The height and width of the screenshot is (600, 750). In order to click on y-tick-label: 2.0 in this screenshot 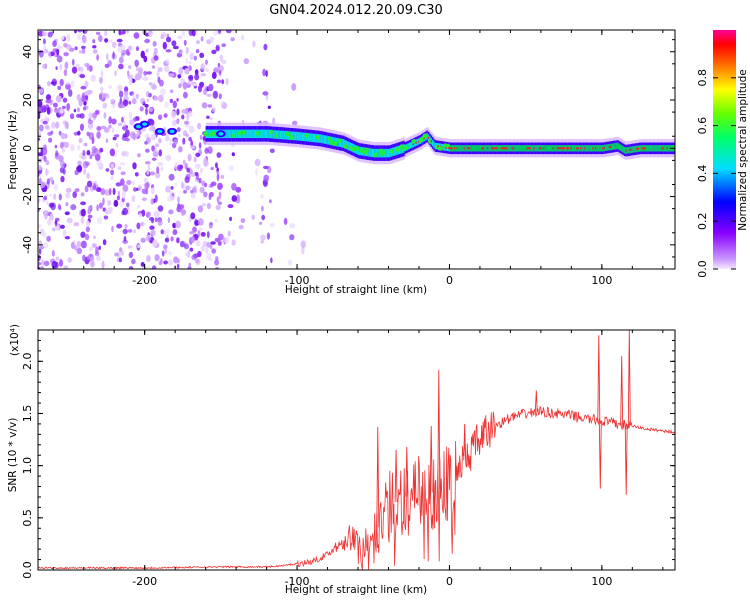, I will do `click(27, 362)`.